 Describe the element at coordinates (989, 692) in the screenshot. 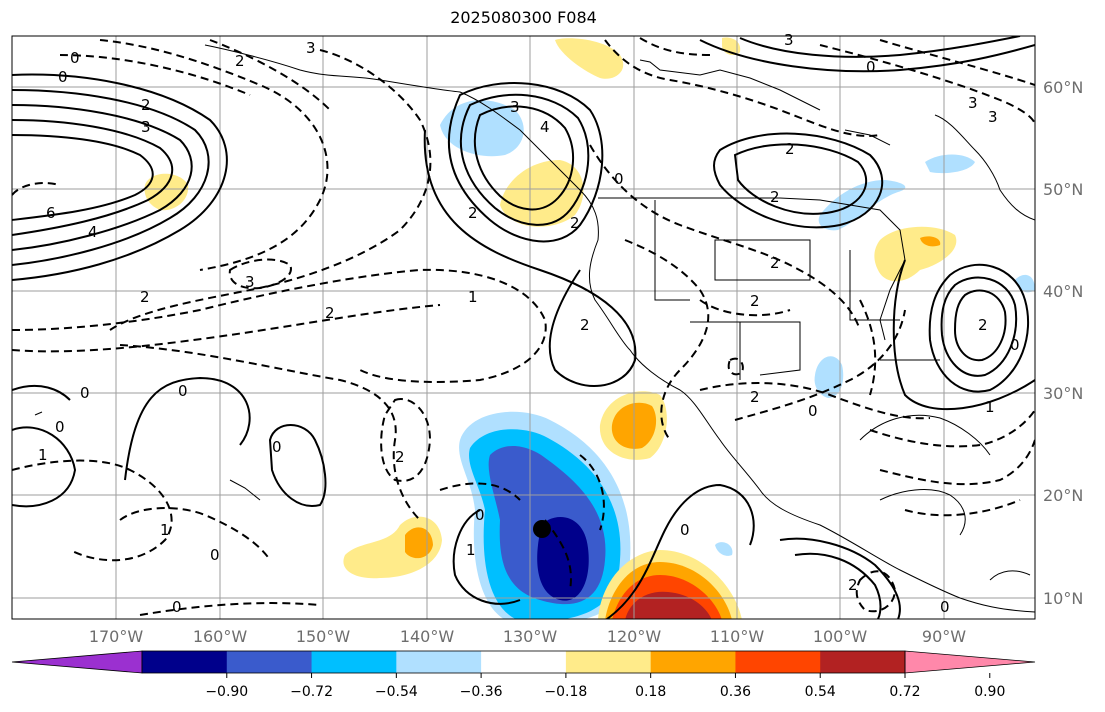

I see `colorbar-tick-label: 0.90` at that location.